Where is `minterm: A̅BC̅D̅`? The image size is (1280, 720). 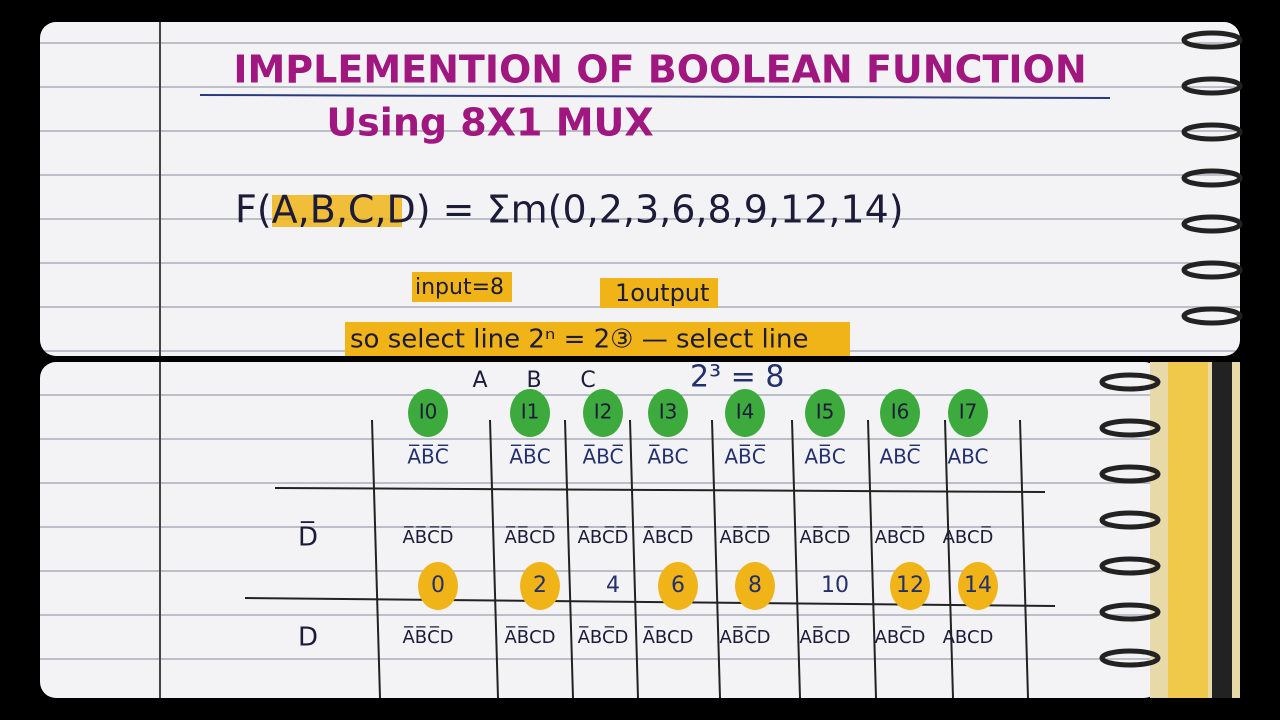
minterm: A̅BC̅D̅ is located at coordinates (603, 537).